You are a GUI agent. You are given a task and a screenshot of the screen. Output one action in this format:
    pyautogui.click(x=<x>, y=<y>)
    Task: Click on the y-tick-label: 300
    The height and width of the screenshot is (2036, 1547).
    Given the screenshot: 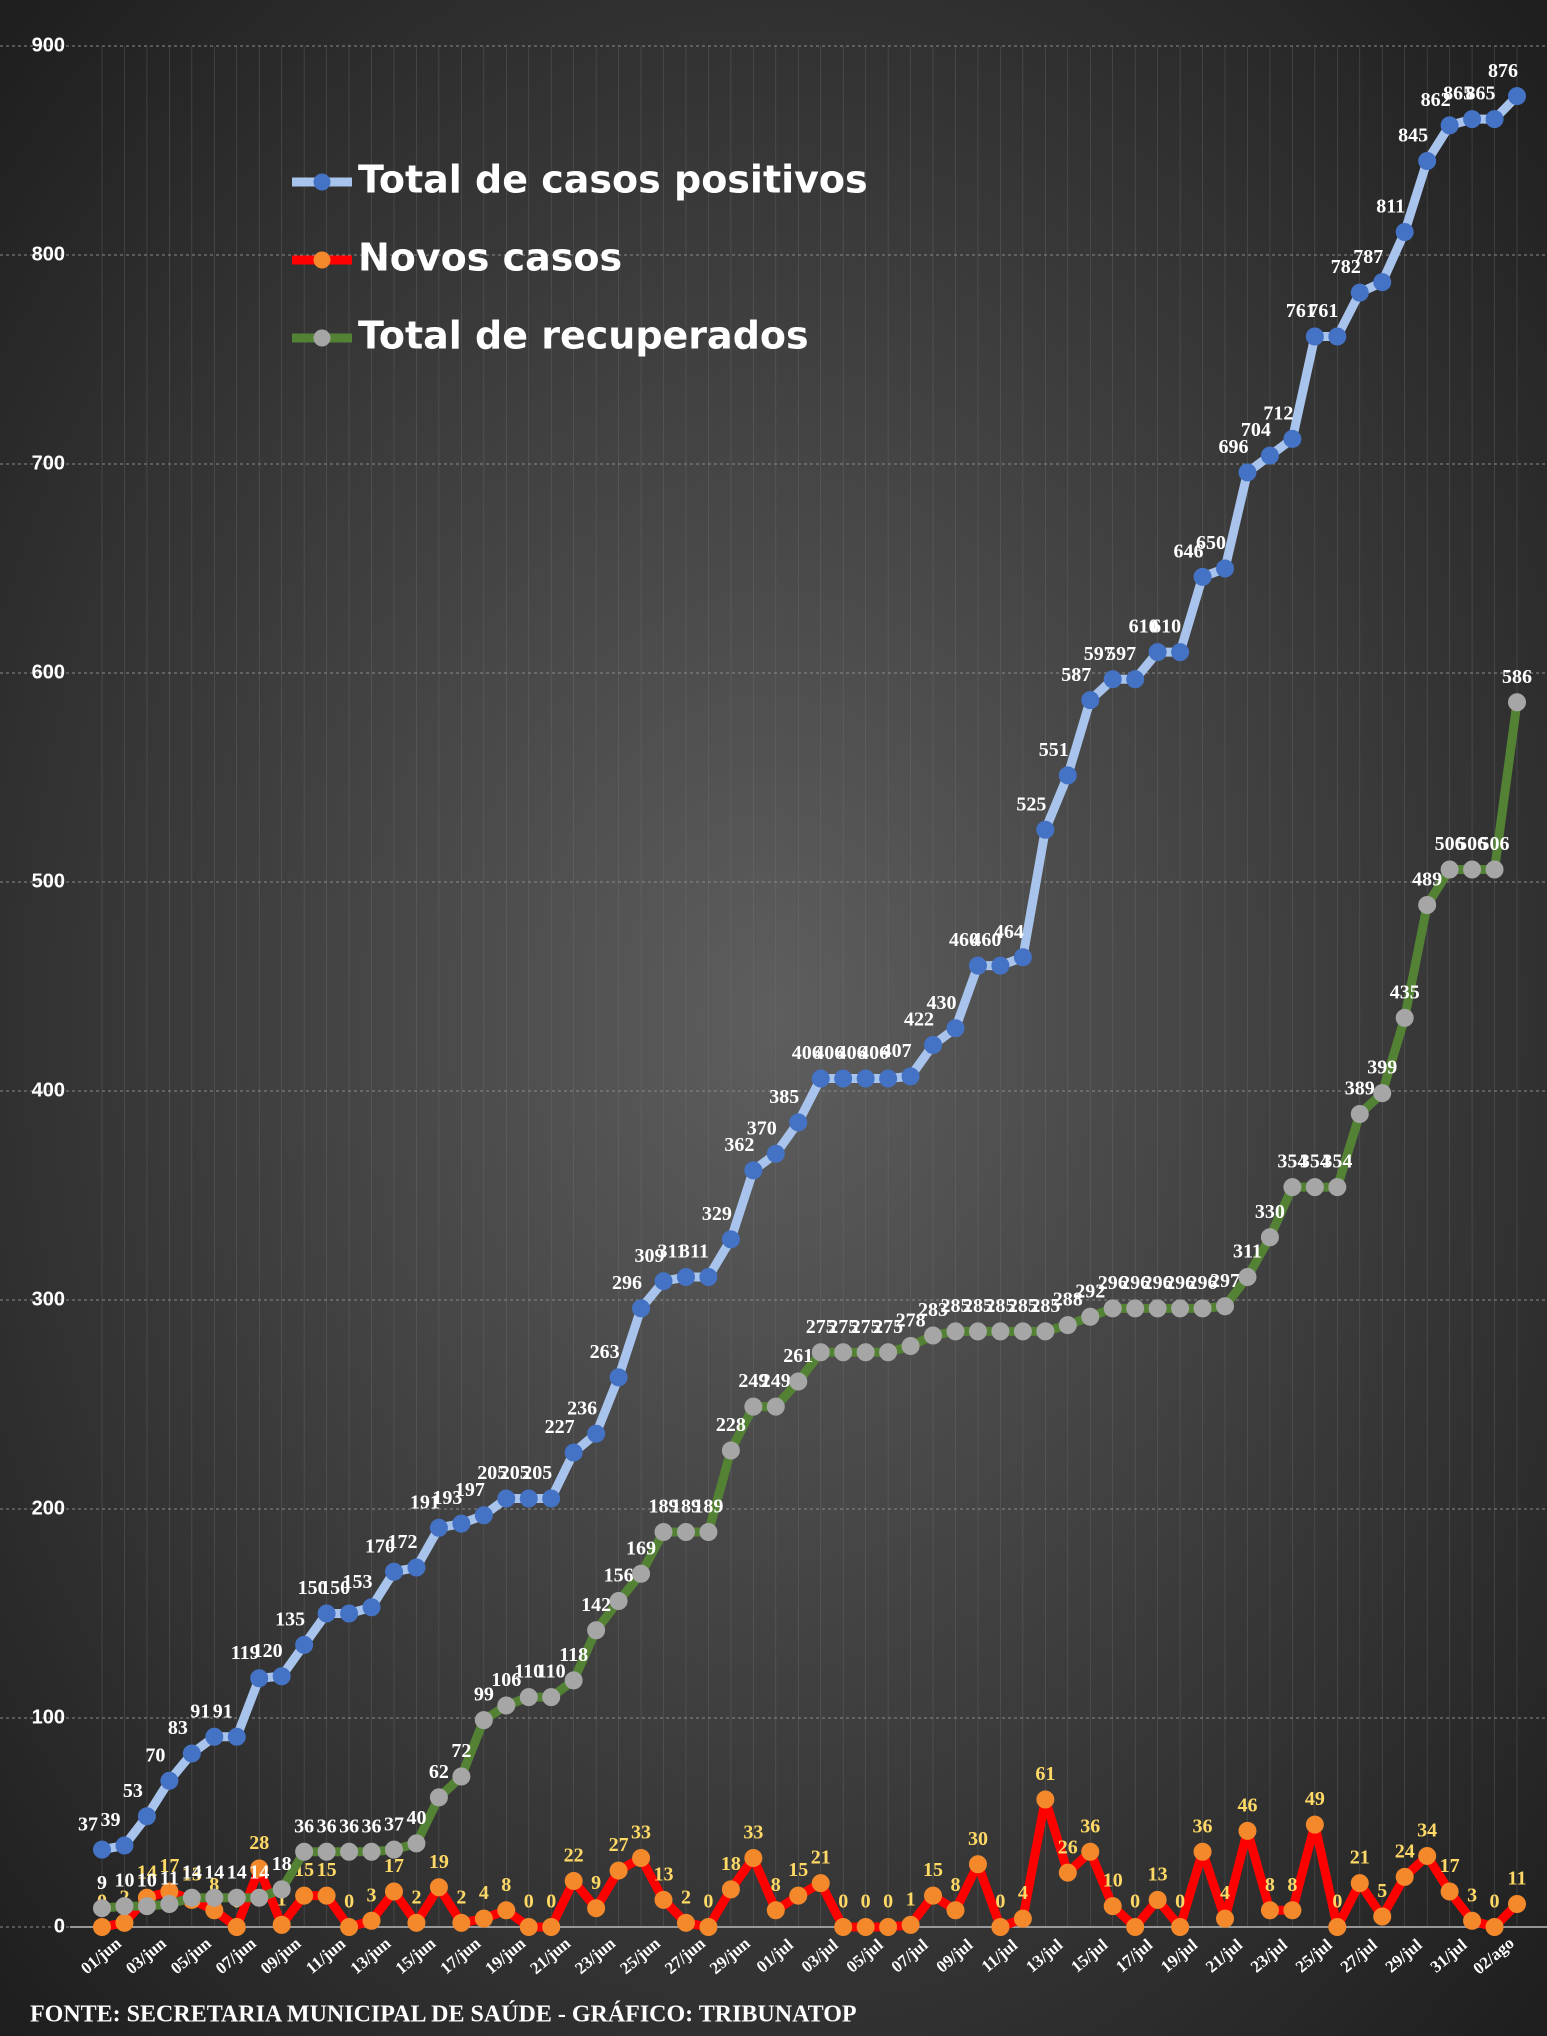 What is the action you would take?
    pyautogui.click(x=48, y=1299)
    